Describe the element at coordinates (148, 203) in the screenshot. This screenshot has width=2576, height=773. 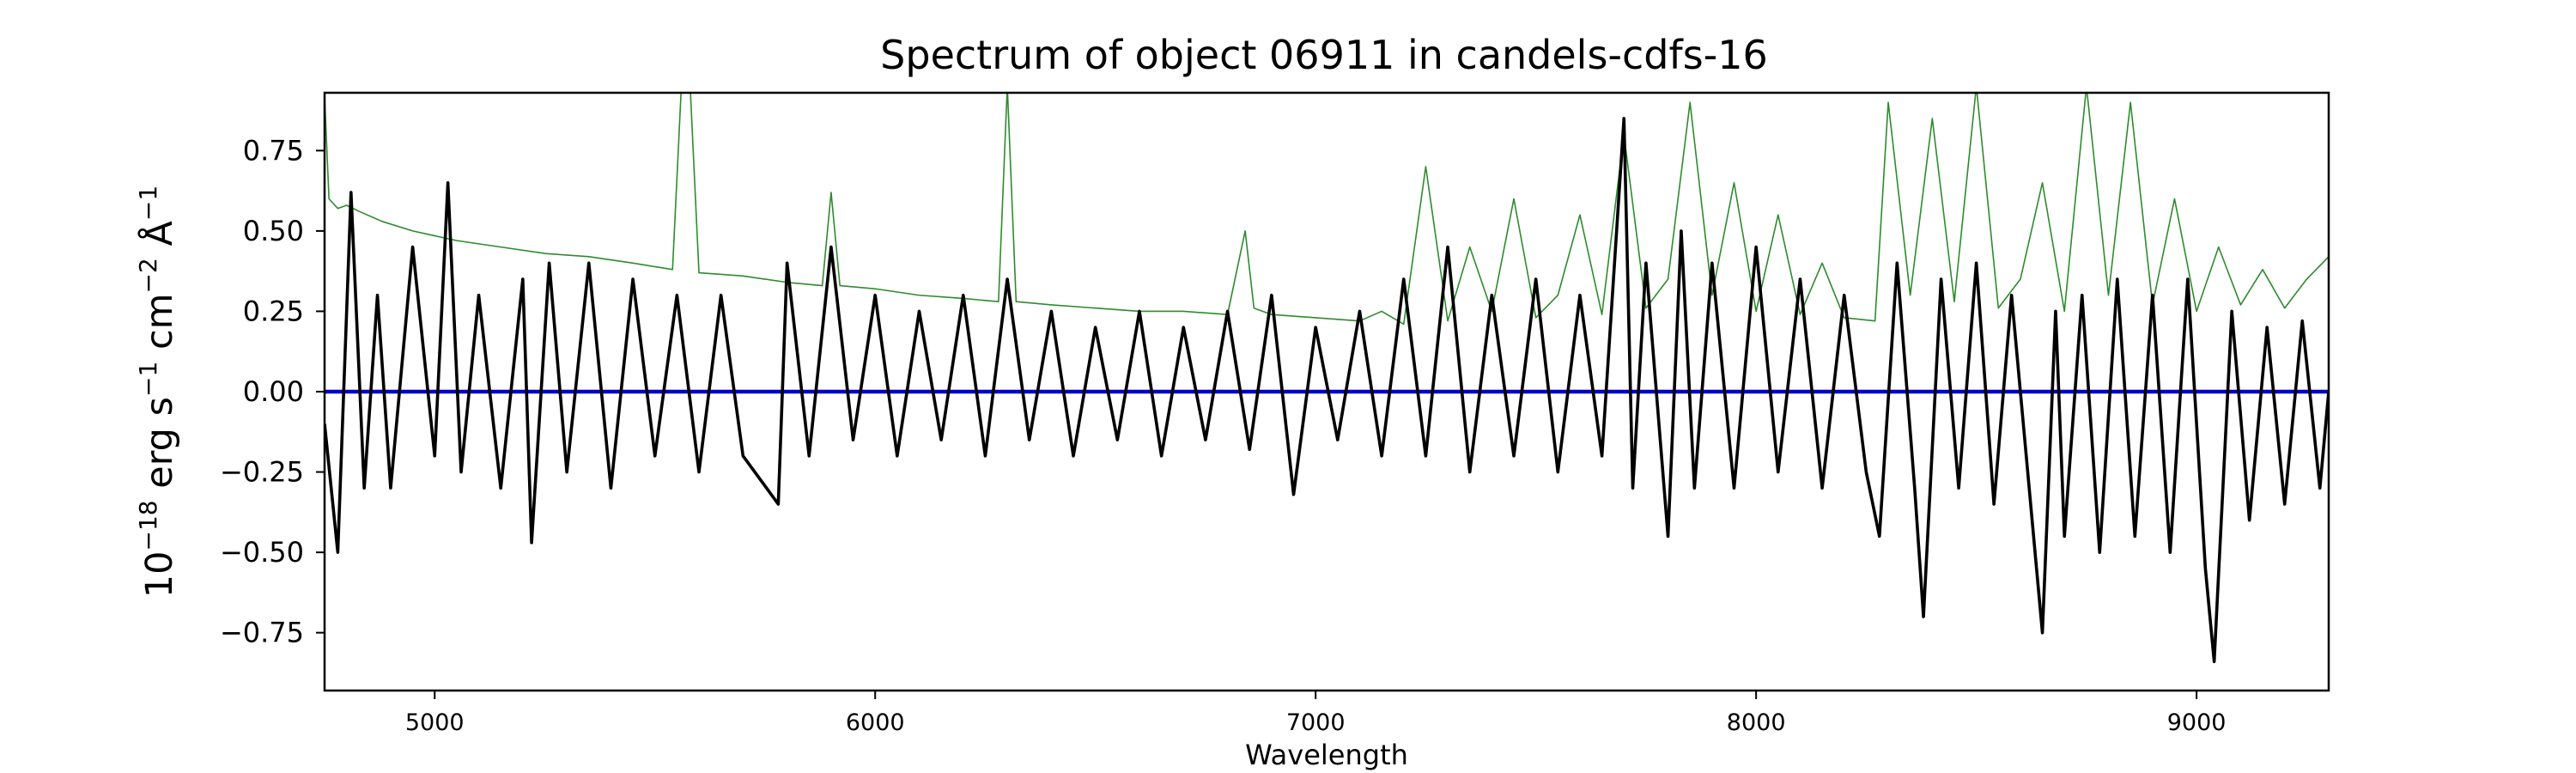
I see `y-label-exp4: −1` at that location.